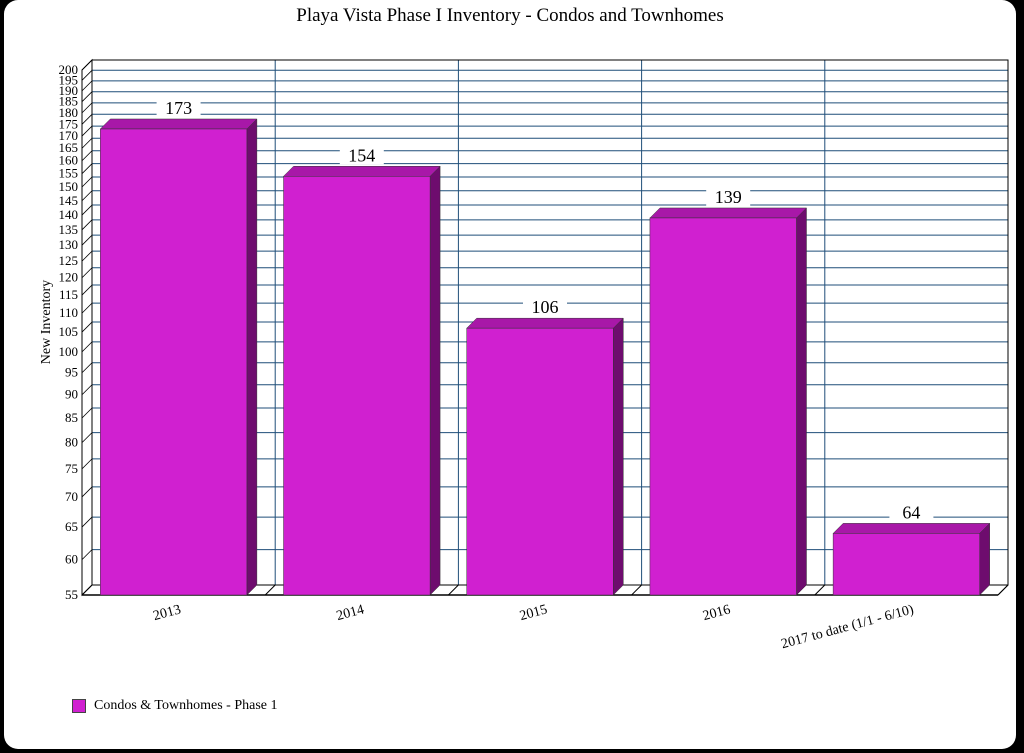 This screenshot has width=1024, height=753. I want to click on y-tick-label: 195, so click(69, 79).